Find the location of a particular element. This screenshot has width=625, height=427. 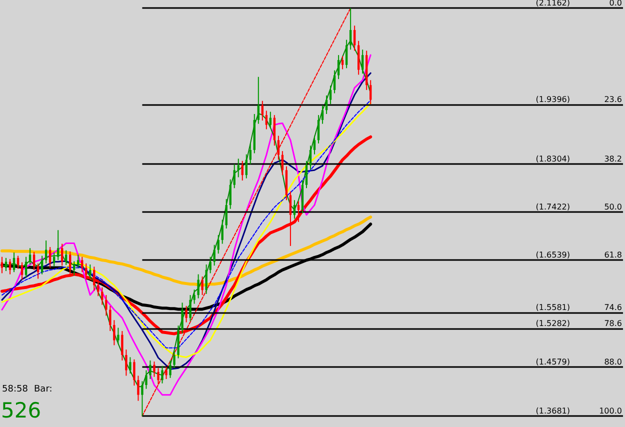

ref-line-label: (1.8304) is located at coordinates (553, 159).